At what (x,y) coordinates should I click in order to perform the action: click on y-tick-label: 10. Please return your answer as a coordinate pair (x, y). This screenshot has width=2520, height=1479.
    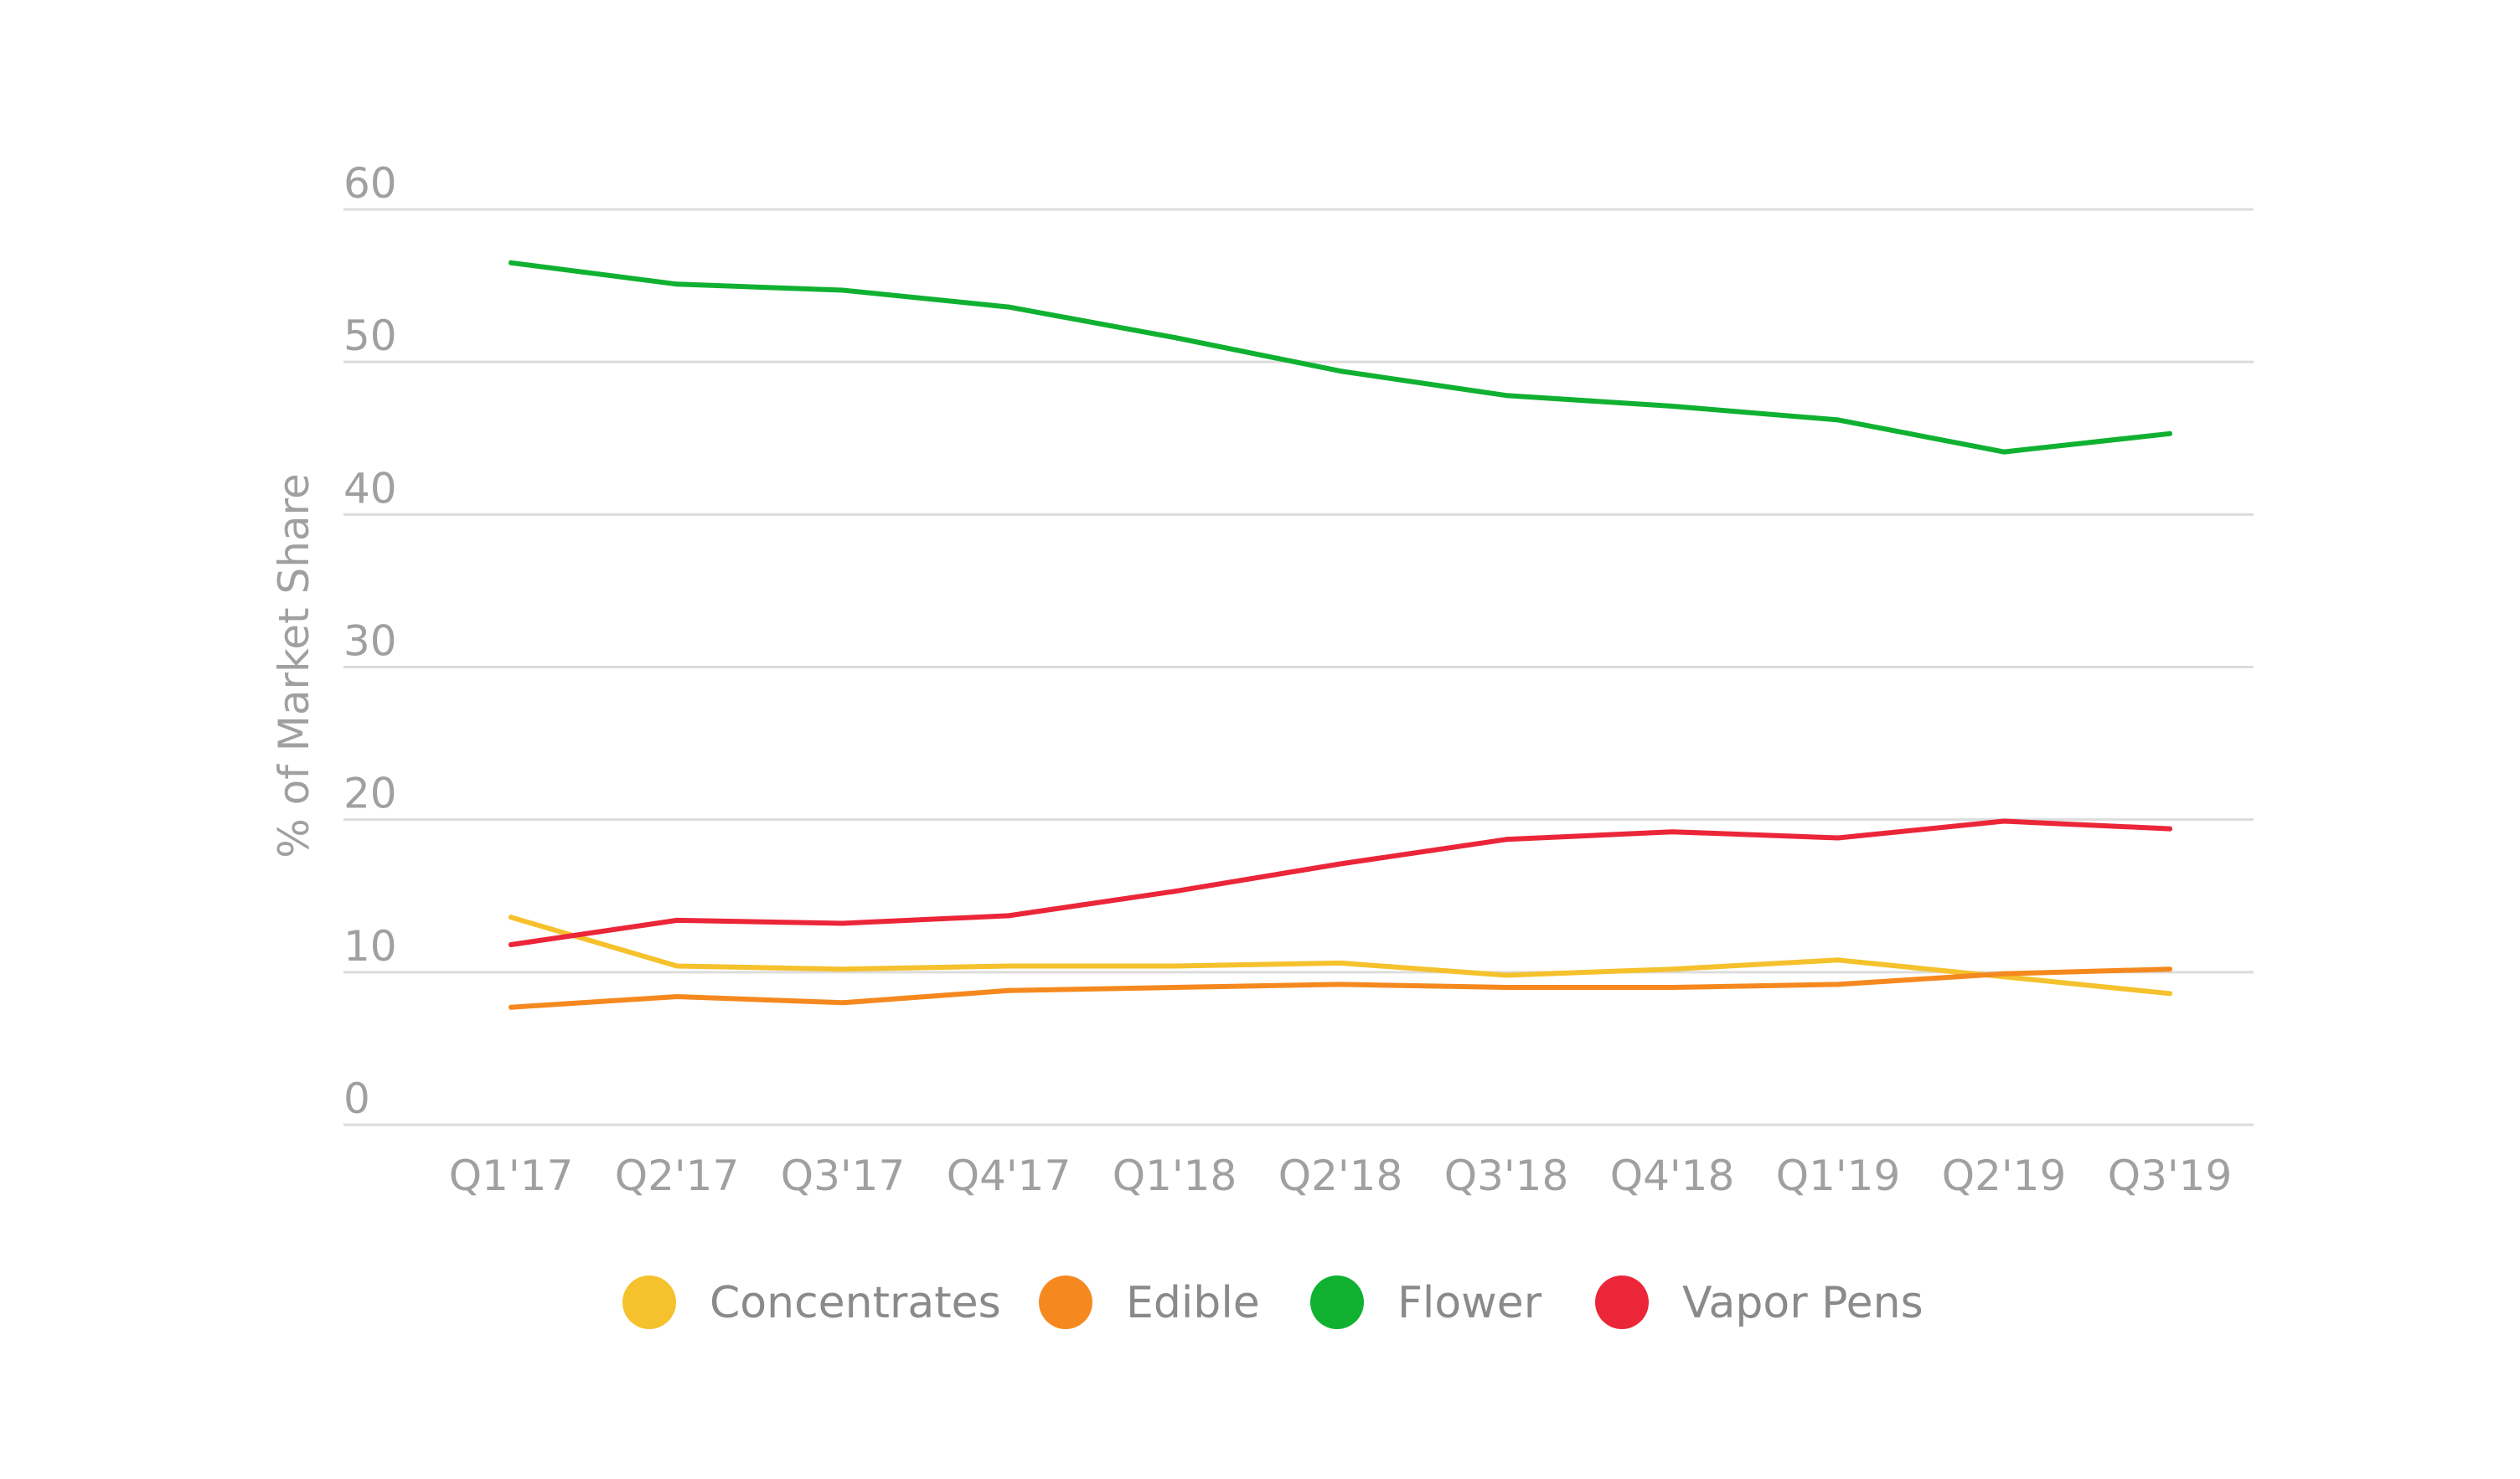
    Looking at the image, I should click on (370, 946).